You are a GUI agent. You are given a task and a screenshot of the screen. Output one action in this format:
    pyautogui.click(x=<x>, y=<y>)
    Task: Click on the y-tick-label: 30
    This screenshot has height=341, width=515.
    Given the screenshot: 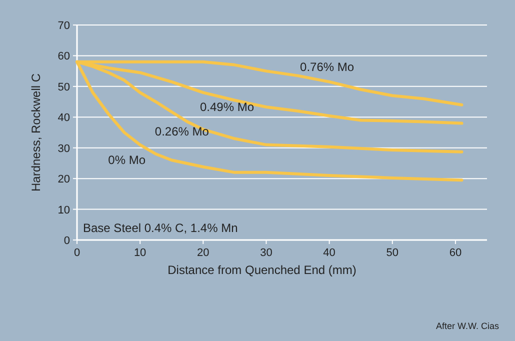 What is the action you would take?
    pyautogui.click(x=64, y=148)
    